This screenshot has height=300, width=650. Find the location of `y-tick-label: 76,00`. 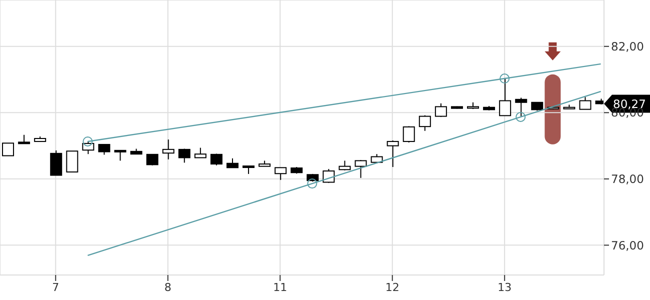

y-tick-label: 76,00 is located at coordinates (627, 245).